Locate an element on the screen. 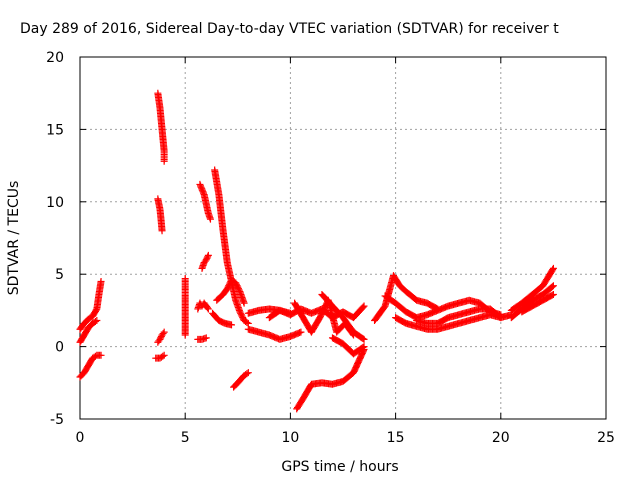  y-tick-label: 0 is located at coordinates (59, 348).